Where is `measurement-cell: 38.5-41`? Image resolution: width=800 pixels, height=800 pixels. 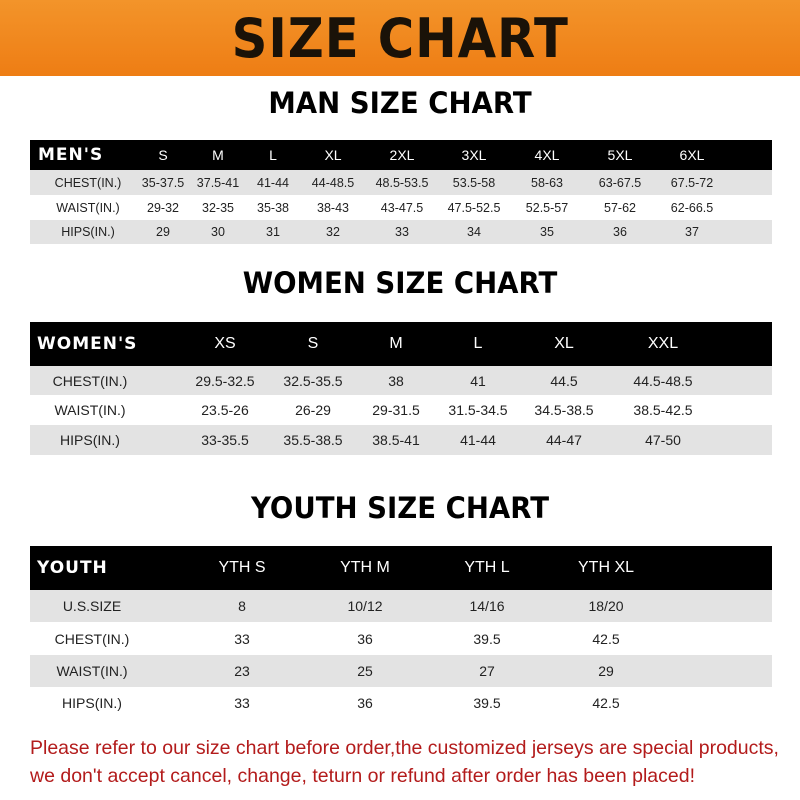
measurement-cell: 38.5-41 is located at coordinates (396, 440).